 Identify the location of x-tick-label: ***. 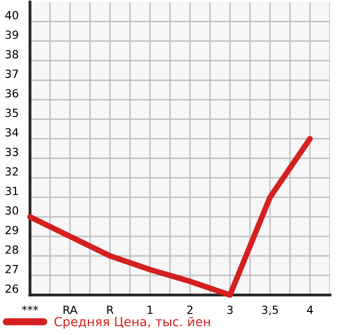
(30, 308).